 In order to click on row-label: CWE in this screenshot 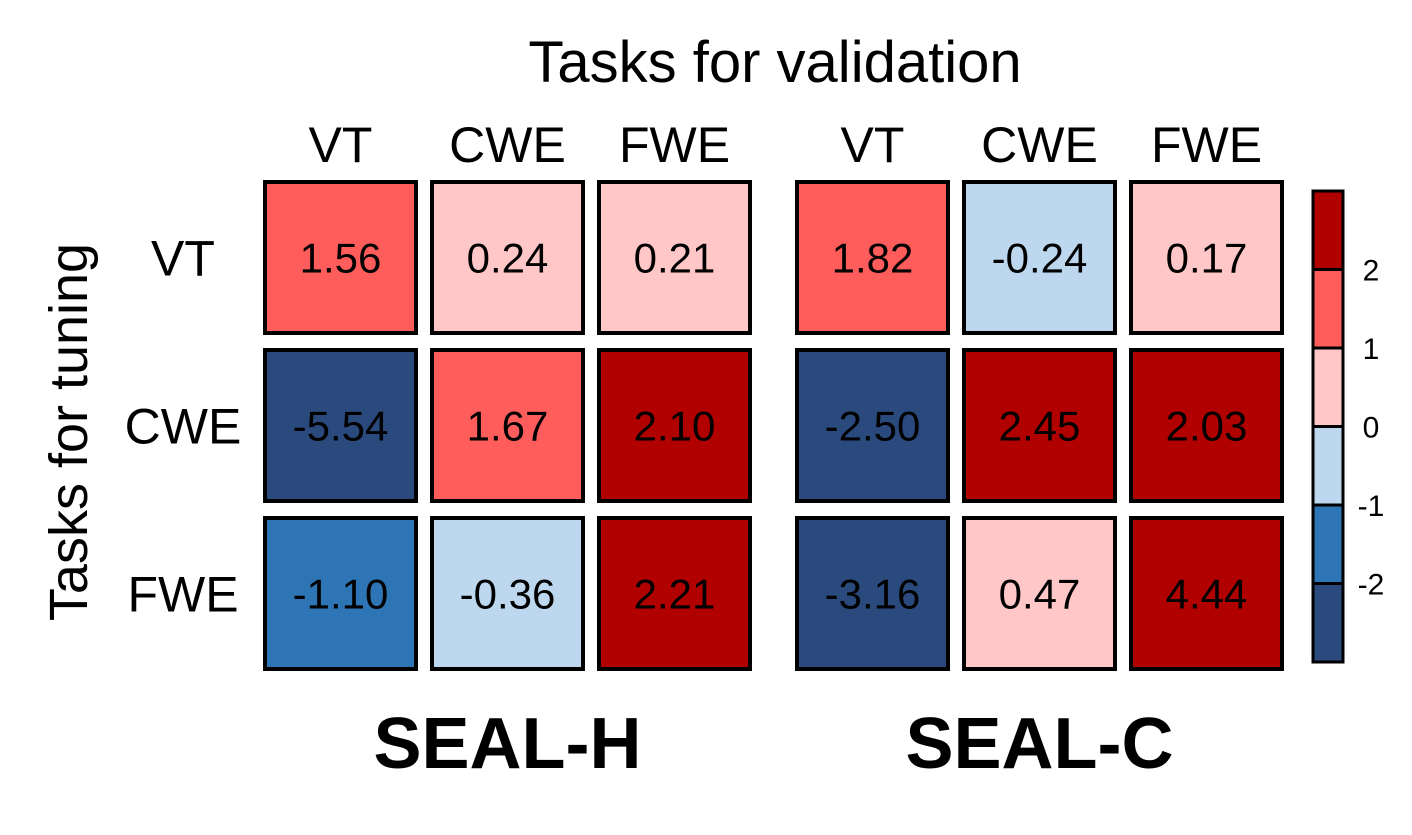, I will do `click(183, 427)`.